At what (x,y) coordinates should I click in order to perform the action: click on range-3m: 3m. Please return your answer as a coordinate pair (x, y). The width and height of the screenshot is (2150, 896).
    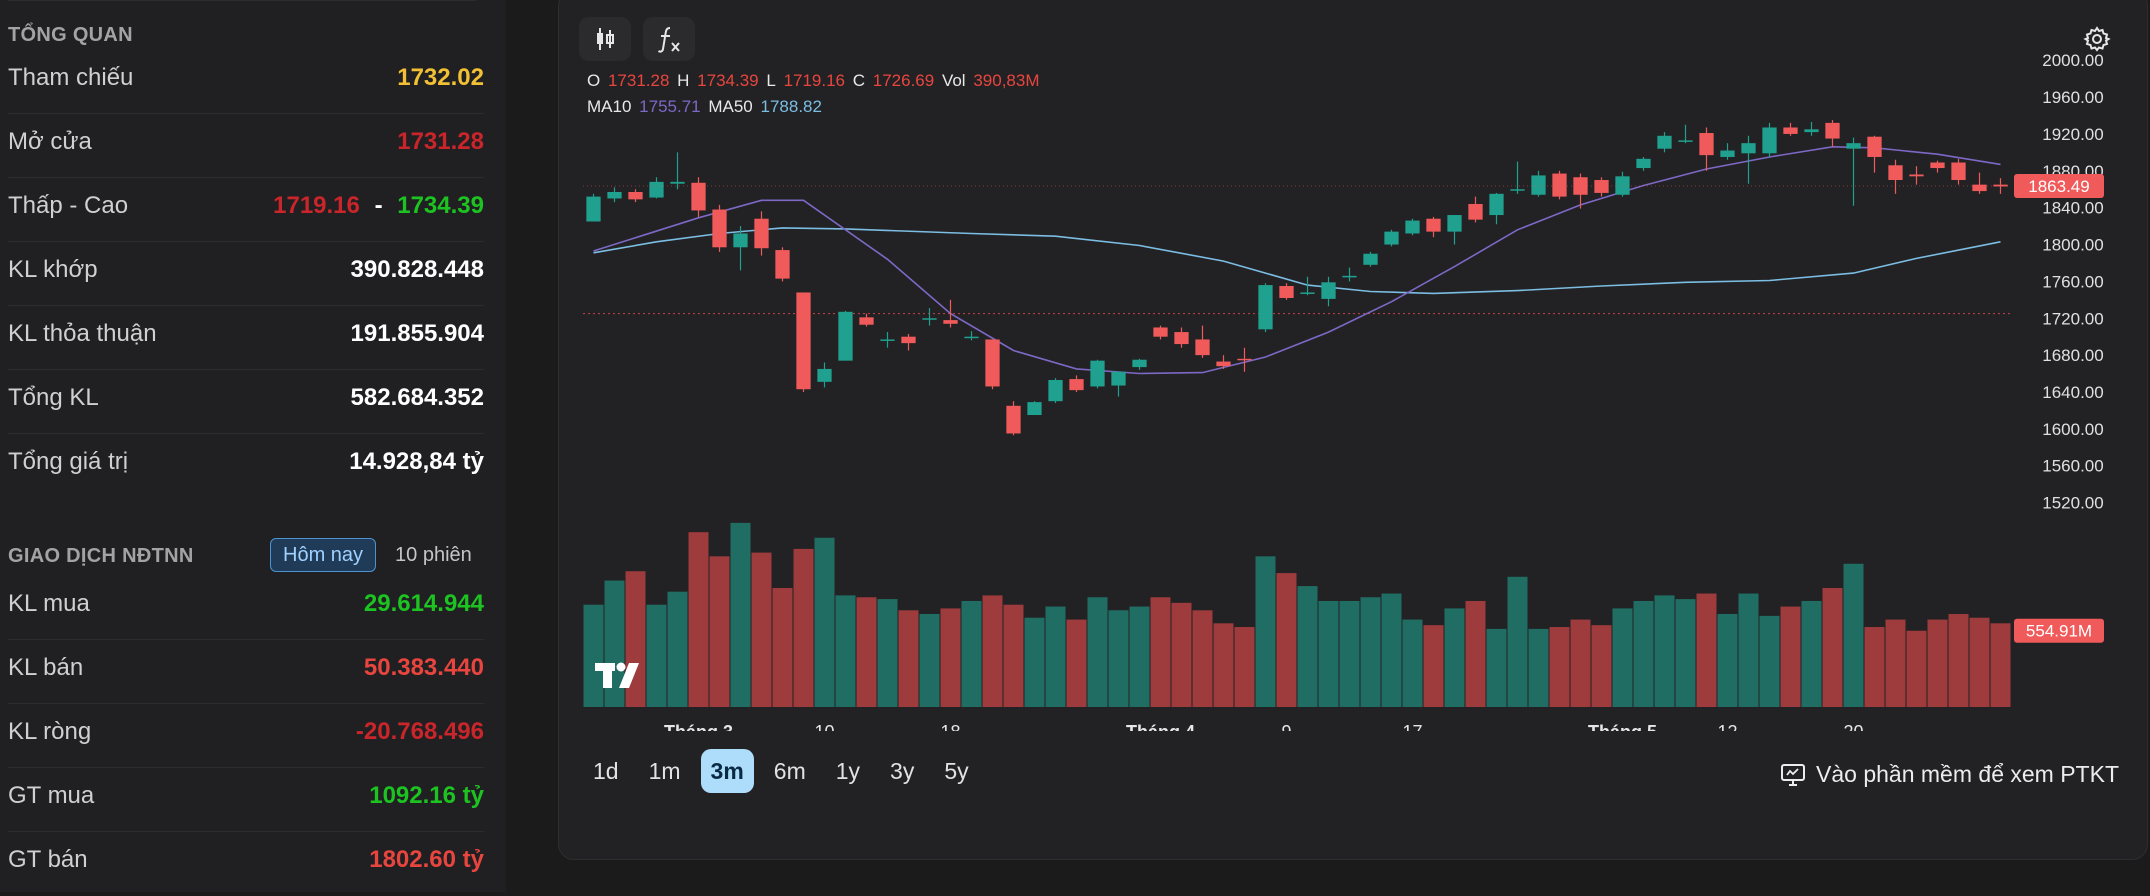
    Looking at the image, I should click on (727, 771).